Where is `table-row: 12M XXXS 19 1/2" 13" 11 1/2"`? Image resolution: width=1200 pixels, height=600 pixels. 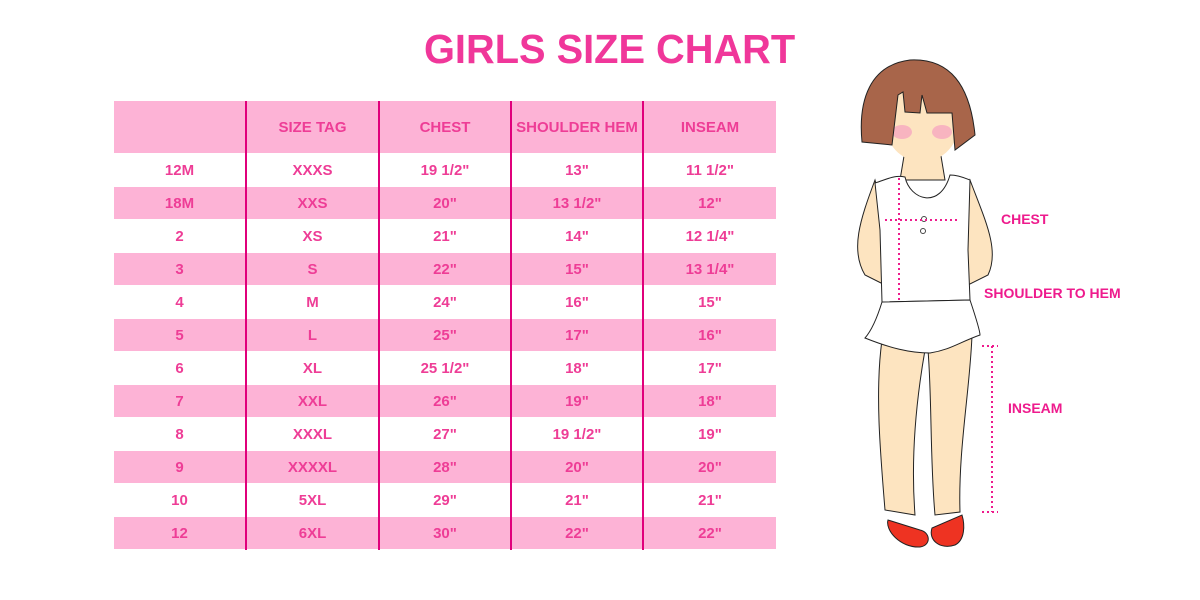
table-row: 12M XXXS 19 1/2" 13" 11 1/2" is located at coordinates (445, 170).